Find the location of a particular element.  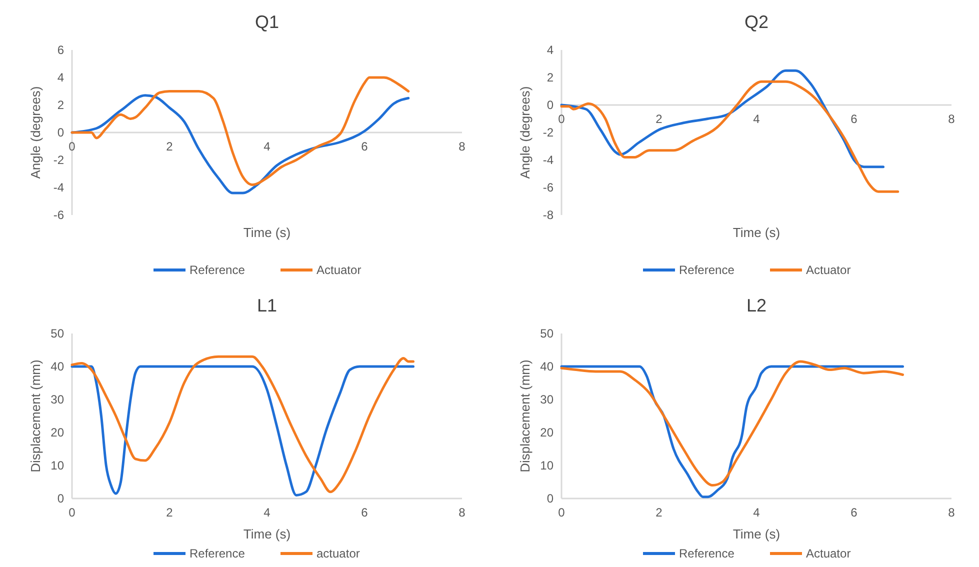

legend-label: actuator is located at coordinates (338, 553).